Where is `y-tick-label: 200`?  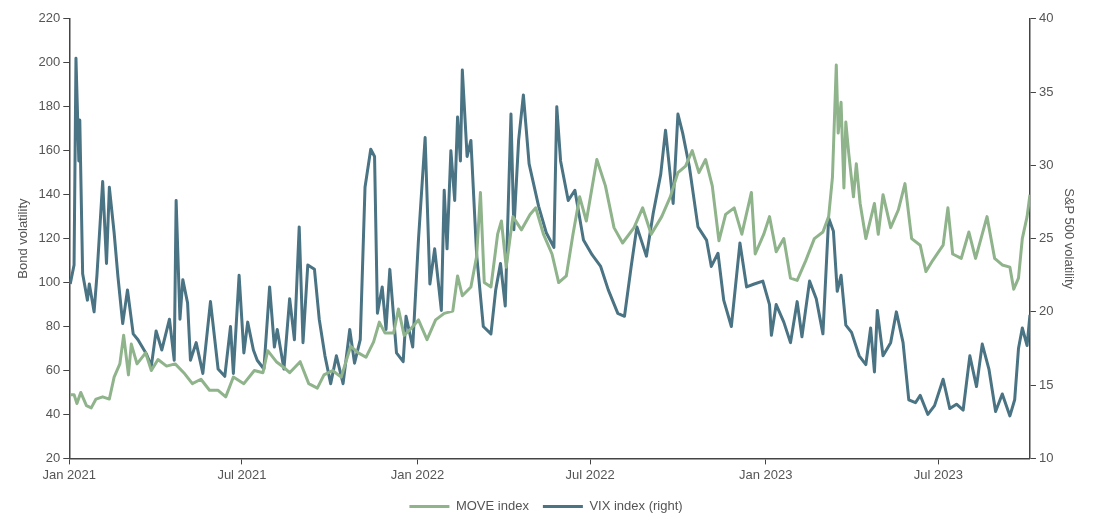
y-tick-label: 200 is located at coordinates (49, 62).